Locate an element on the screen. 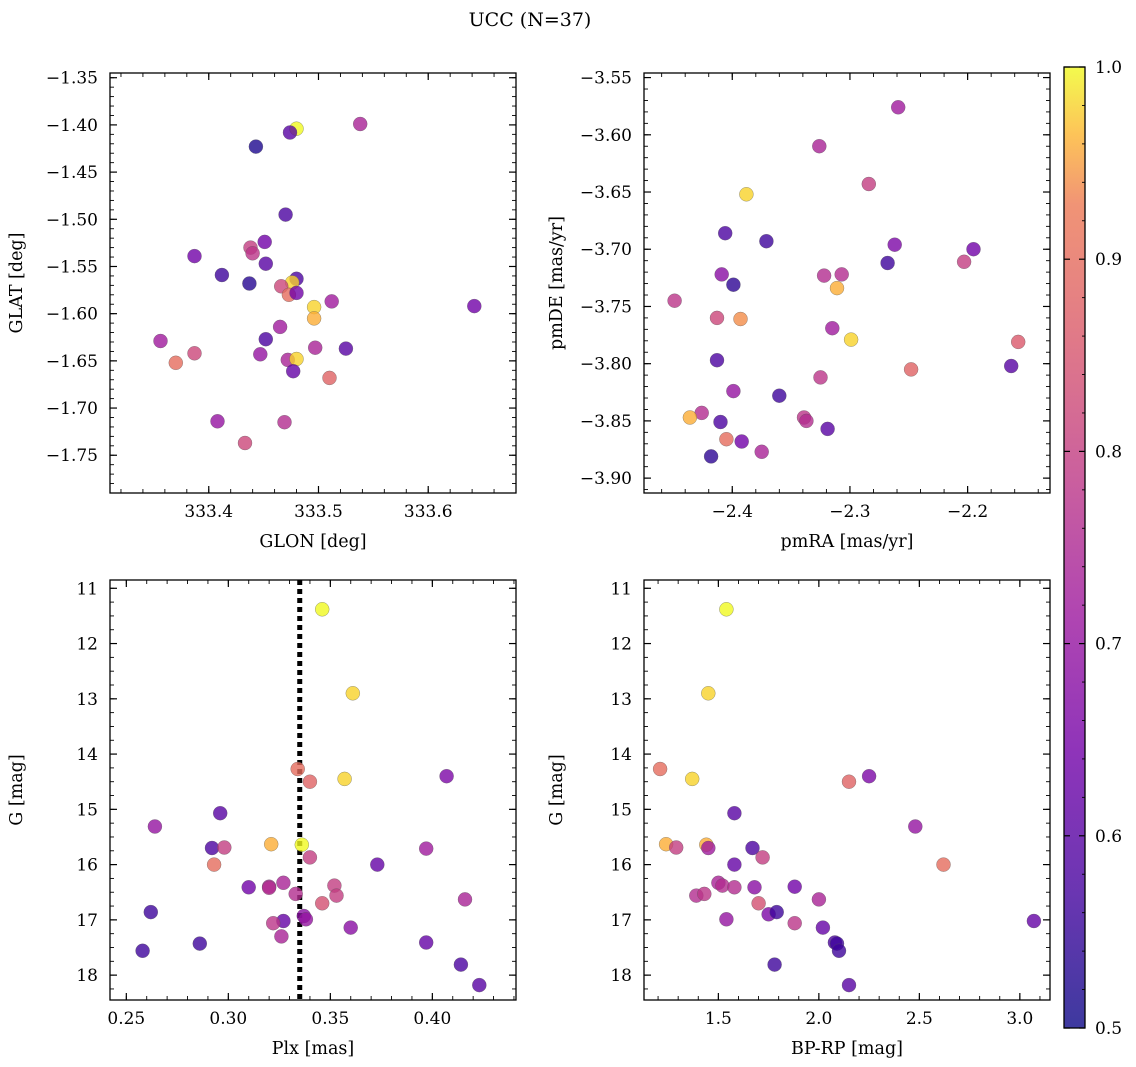 This screenshot has height=1067, width=1136. y-tick-label: −3.60 is located at coordinates (606, 136).